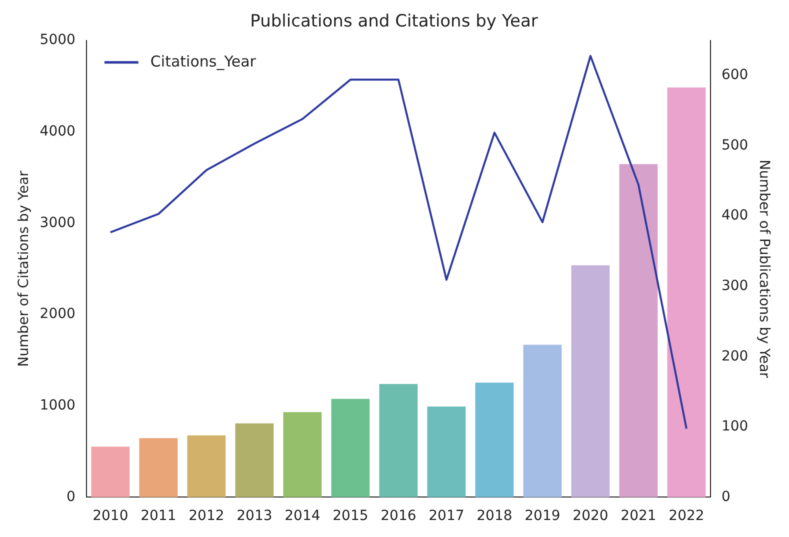  What do you see at coordinates (203, 61) in the screenshot?
I see `legend-label: Citations_Year` at bounding box center [203, 61].